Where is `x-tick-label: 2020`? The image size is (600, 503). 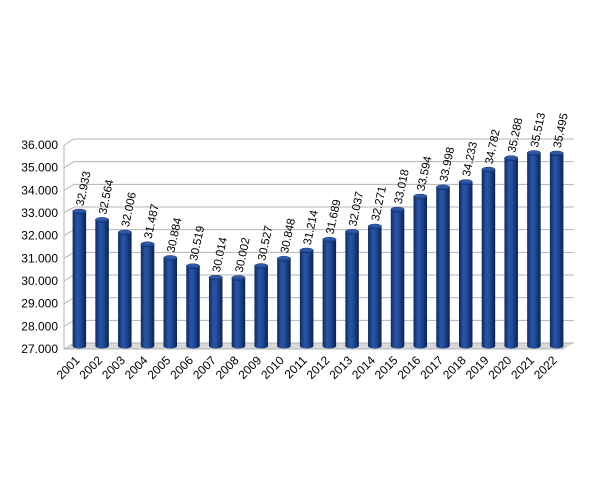
x-tick-label: 2020 is located at coordinates (500, 367).